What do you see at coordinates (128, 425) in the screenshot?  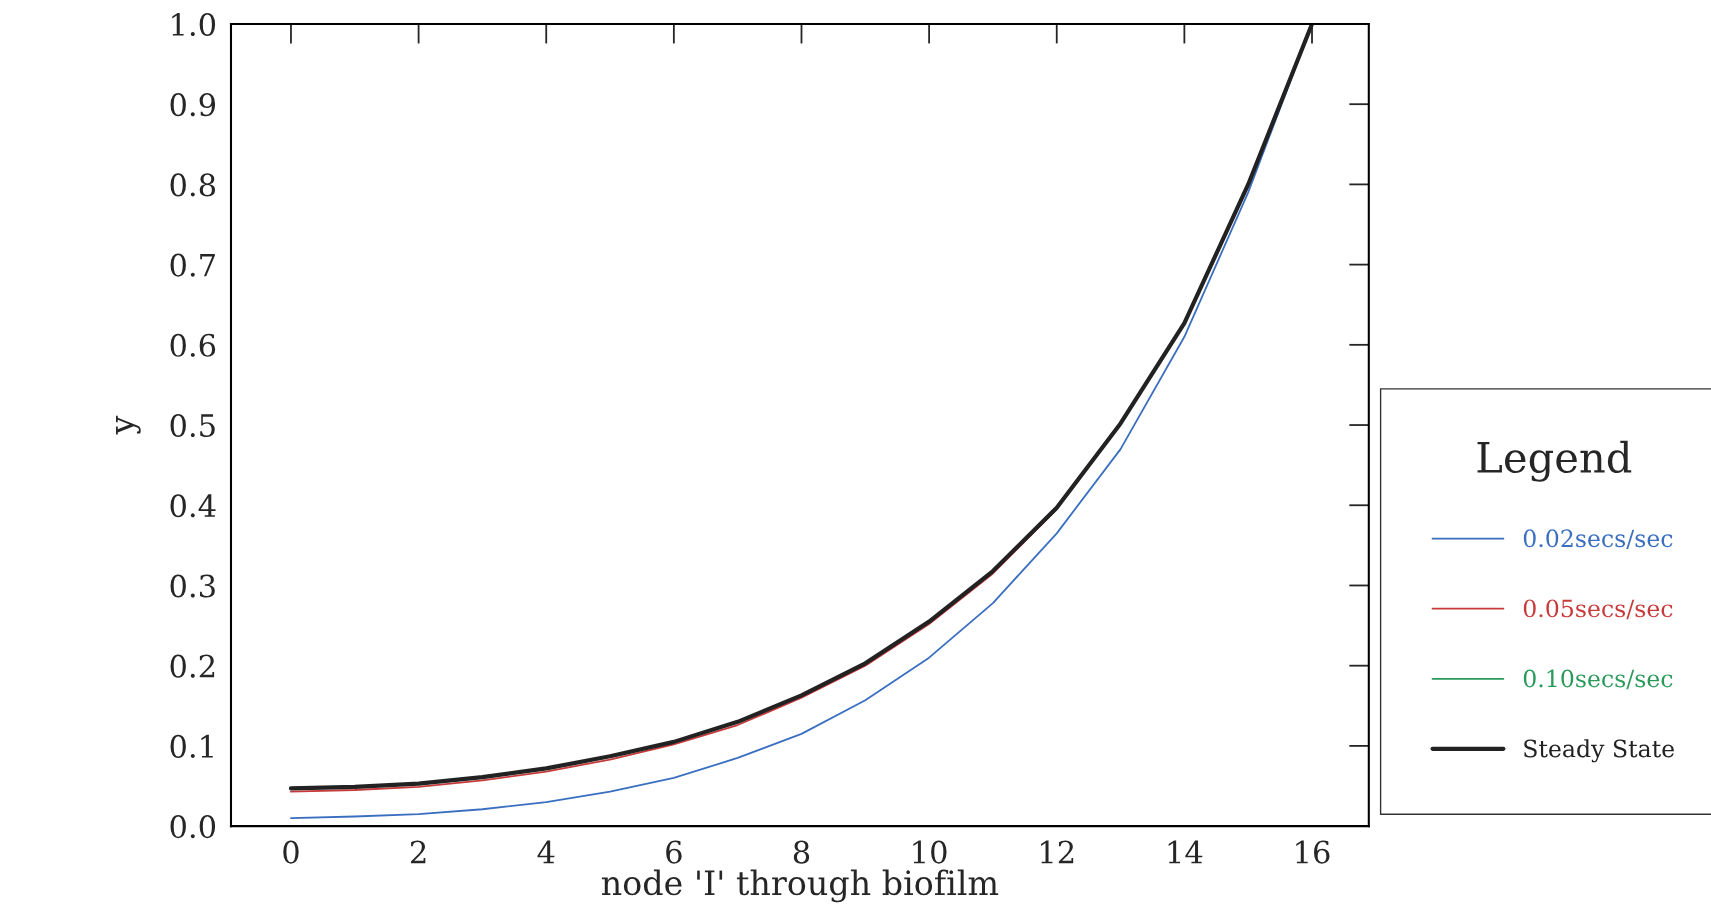 I see `y-axis-title: y` at bounding box center [128, 425].